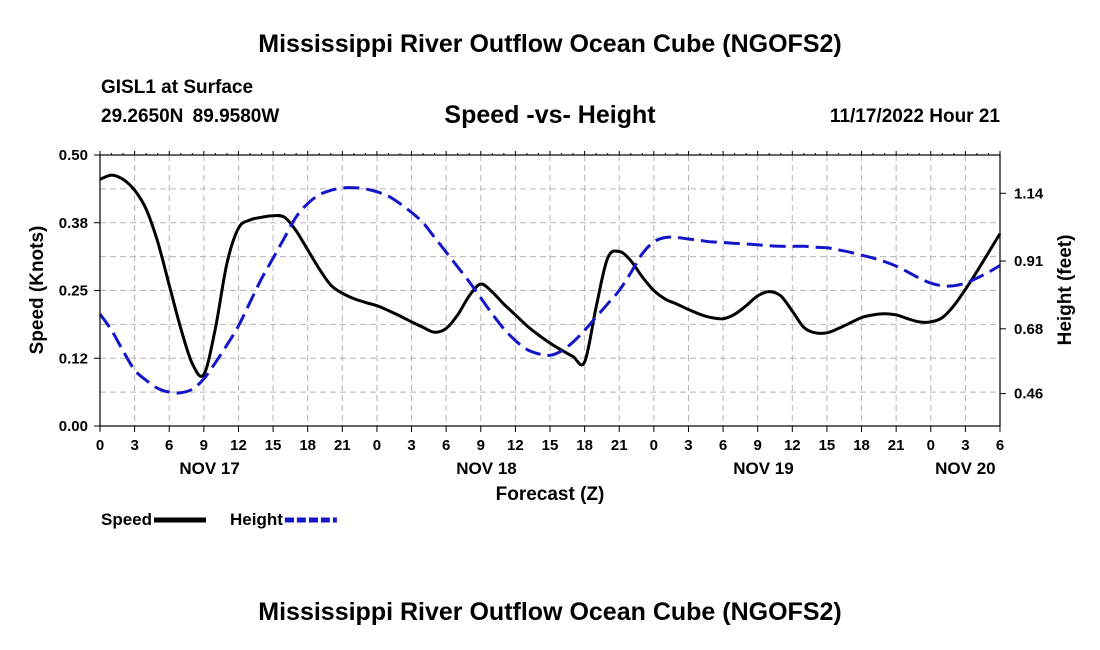  Describe the element at coordinates (486, 468) in the screenshot. I see `date-label: NOV 18` at that location.